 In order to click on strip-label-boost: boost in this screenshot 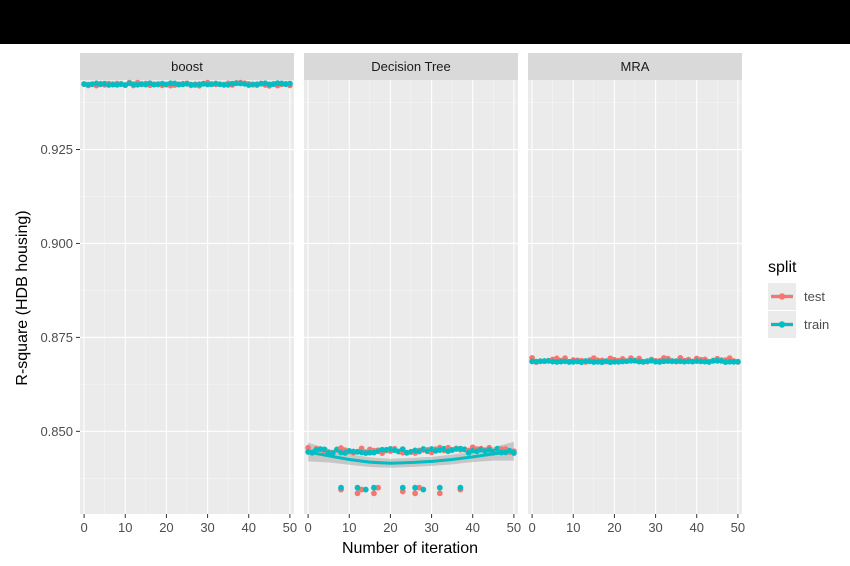, I will do `click(187, 66)`.